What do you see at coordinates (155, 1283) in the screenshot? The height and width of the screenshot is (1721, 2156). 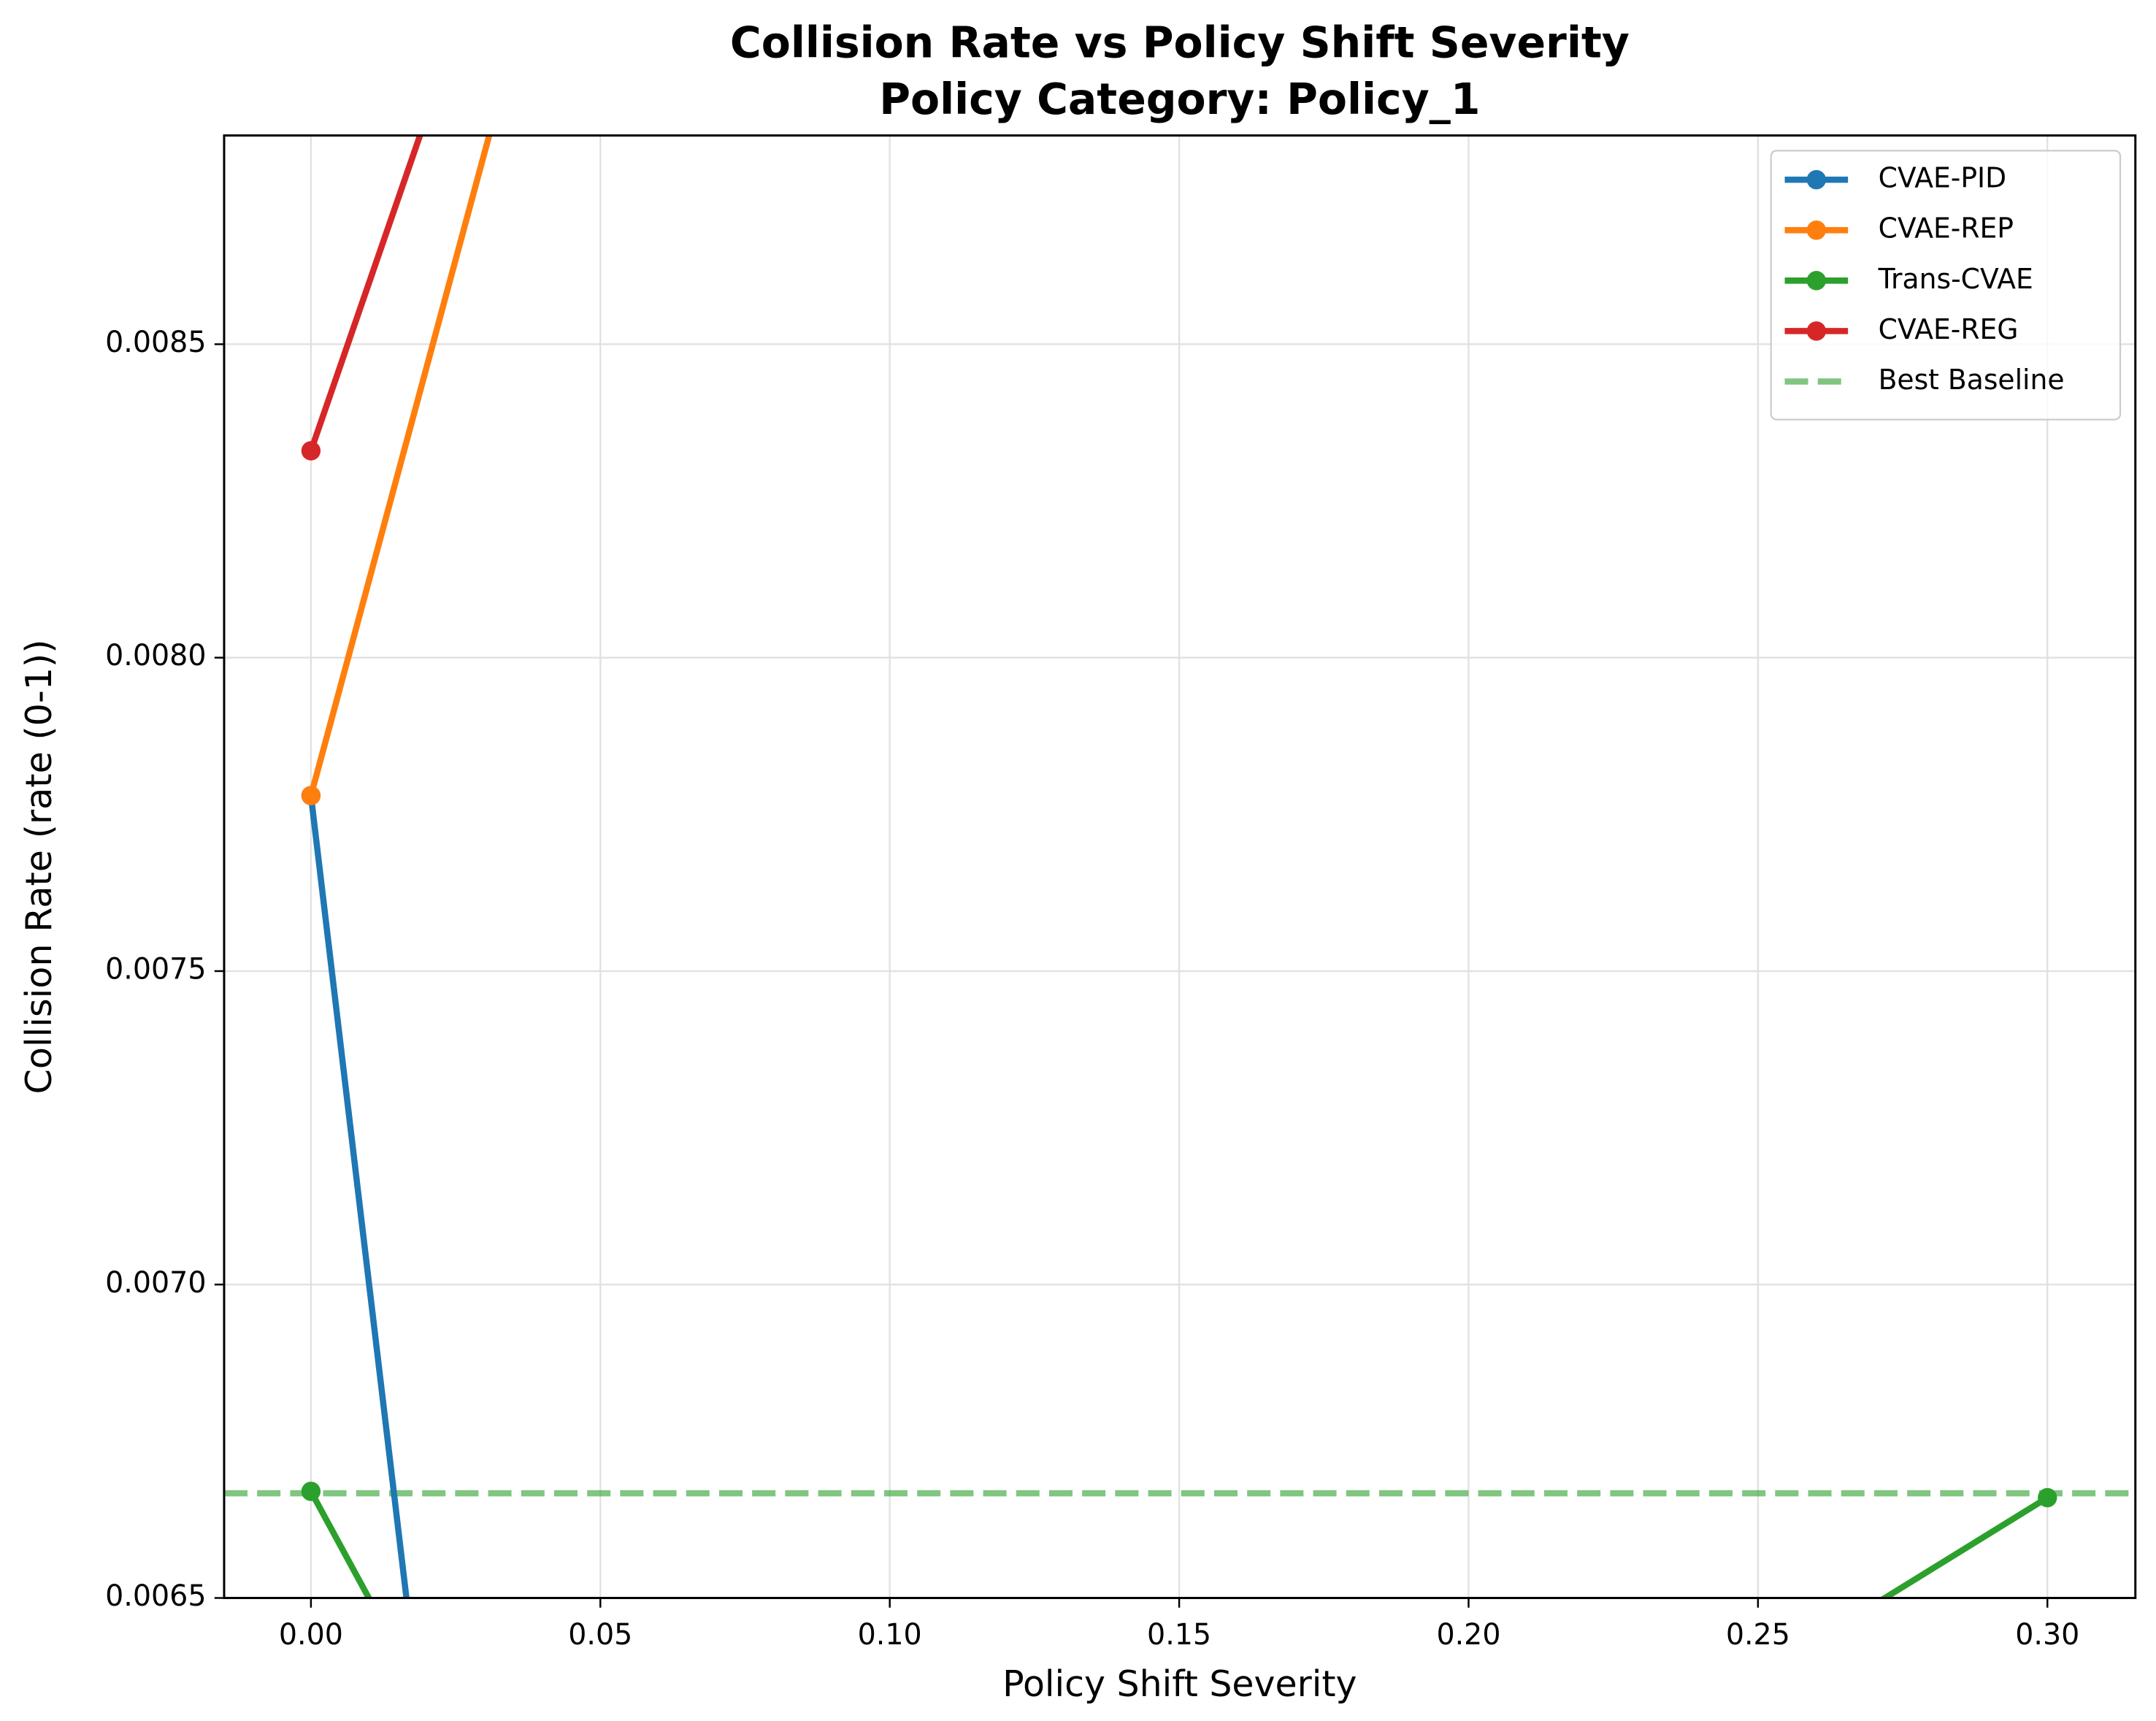 I see `y-tick-label: 0.0070` at bounding box center [155, 1283].